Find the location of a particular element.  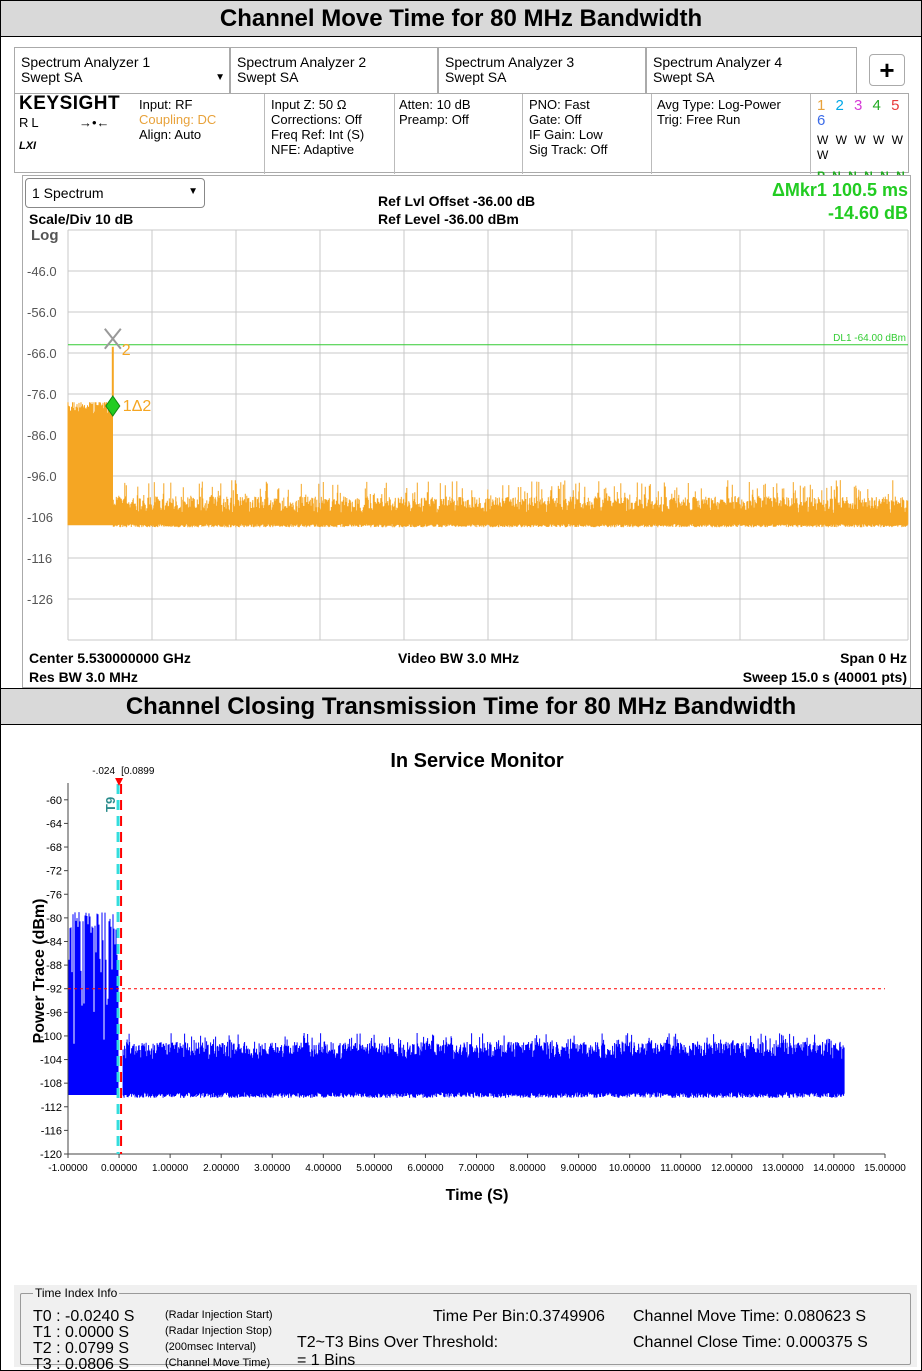

tab-label: Spectrum Analyzer 1 is located at coordinates (86, 62).